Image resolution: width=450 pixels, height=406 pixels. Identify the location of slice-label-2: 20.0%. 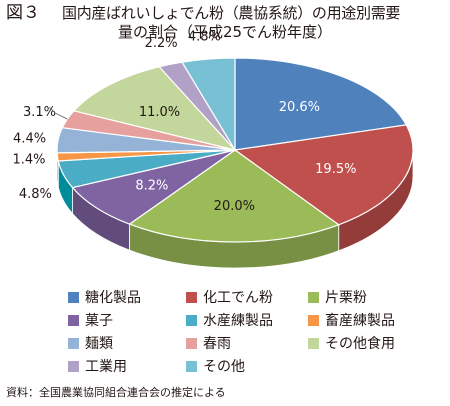
(234, 206).